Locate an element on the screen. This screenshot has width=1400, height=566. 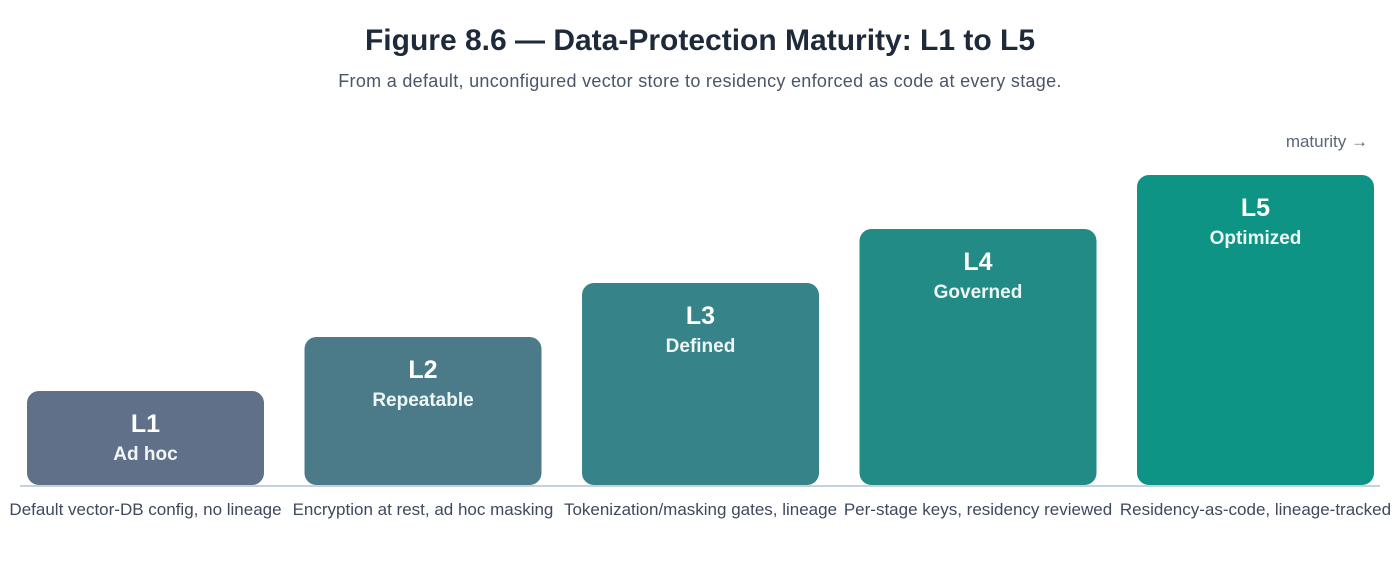
bar-l5 is located at coordinates (1255, 330).